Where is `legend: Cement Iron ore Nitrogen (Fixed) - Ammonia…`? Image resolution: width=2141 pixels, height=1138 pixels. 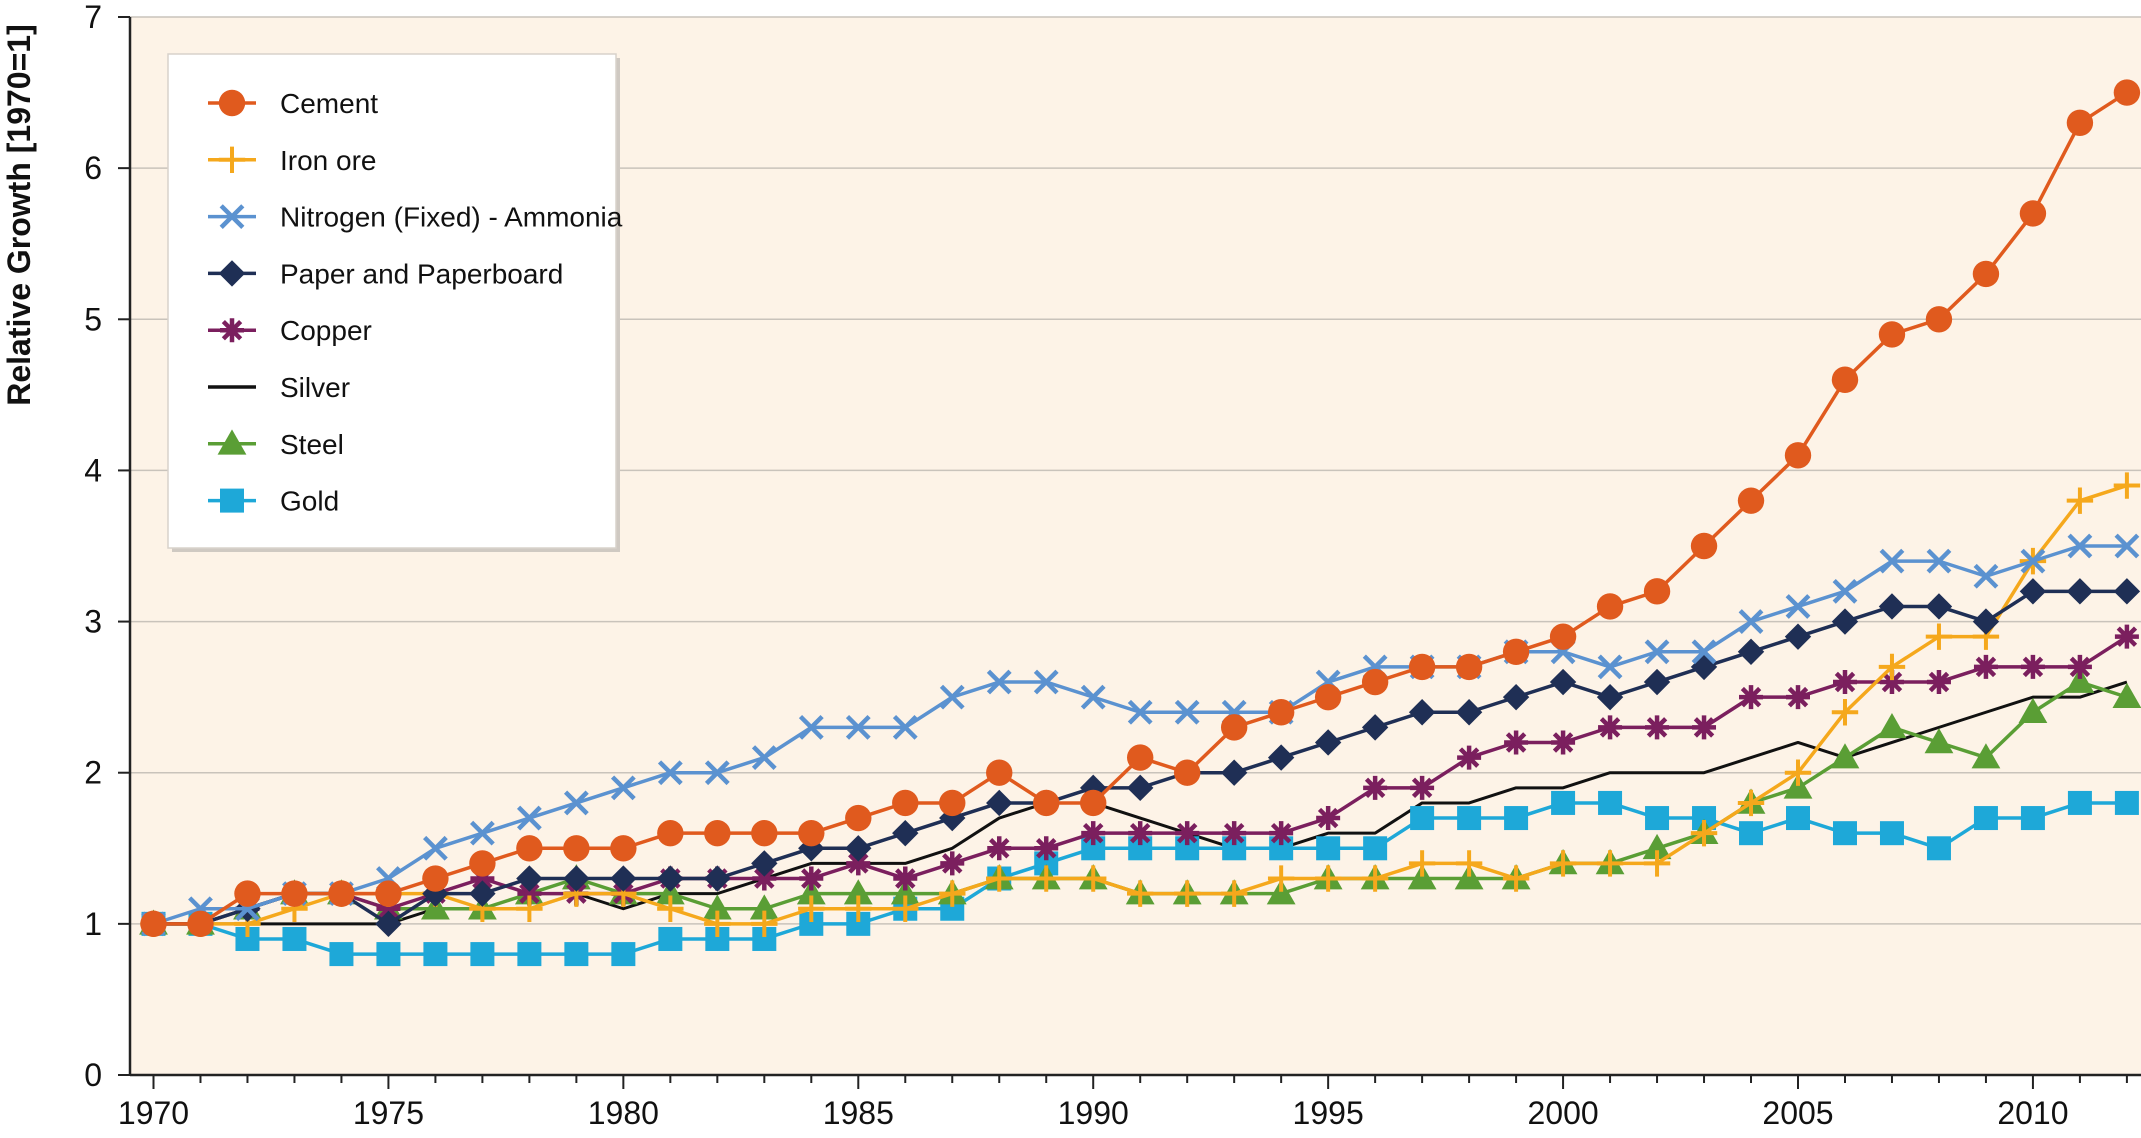
legend: Cement Iron ore Nitrogen (Fixed) - Ammonia… is located at coordinates (395, 302).